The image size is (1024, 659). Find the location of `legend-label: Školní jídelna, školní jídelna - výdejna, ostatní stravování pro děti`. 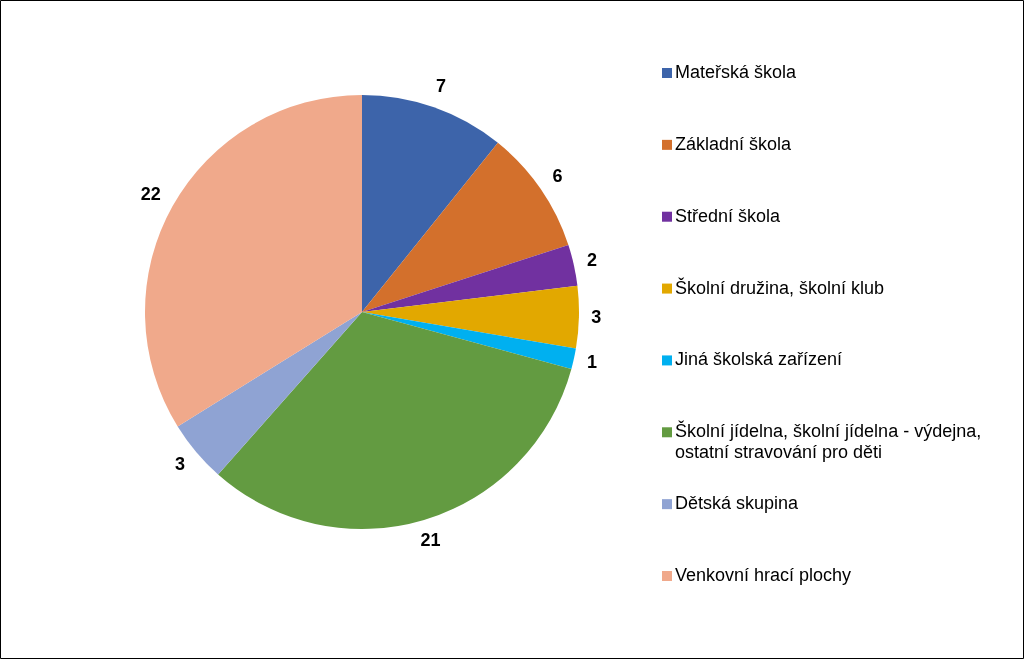

legend-label: Školní jídelna, školní jídelna - výdejna, ostatní stravování pro děti is located at coordinates (828, 441).